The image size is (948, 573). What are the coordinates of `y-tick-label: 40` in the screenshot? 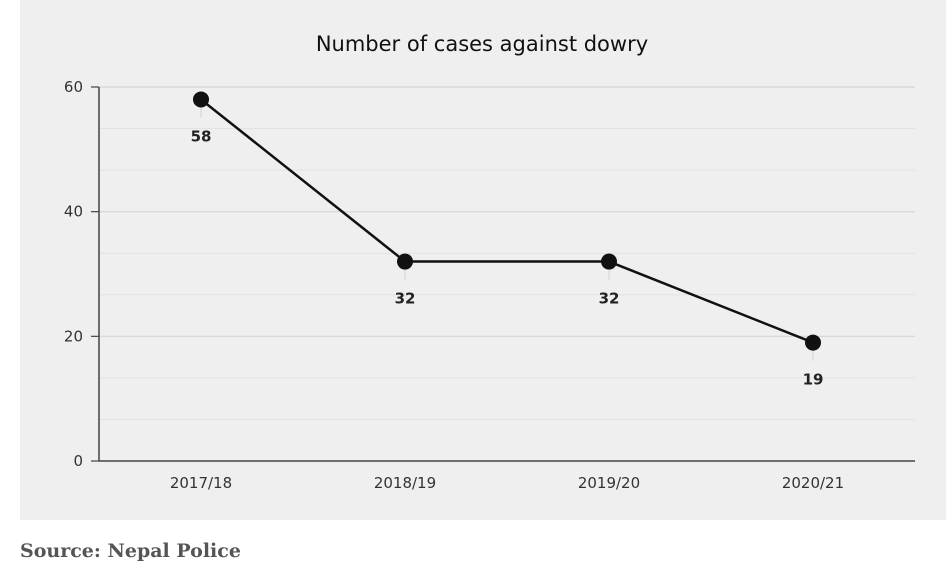 It's located at (73, 212).